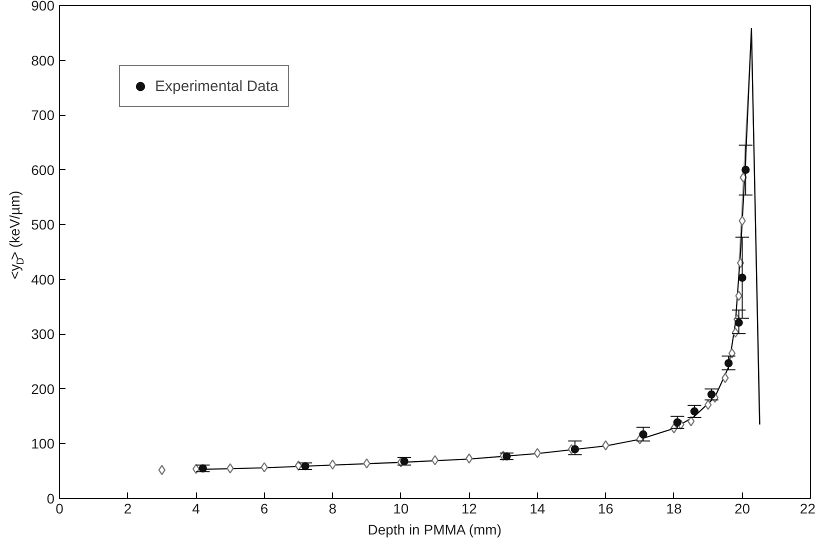  Describe the element at coordinates (435, 530) in the screenshot. I see `x-axis-title: Depth in PMMA (mm)` at that location.